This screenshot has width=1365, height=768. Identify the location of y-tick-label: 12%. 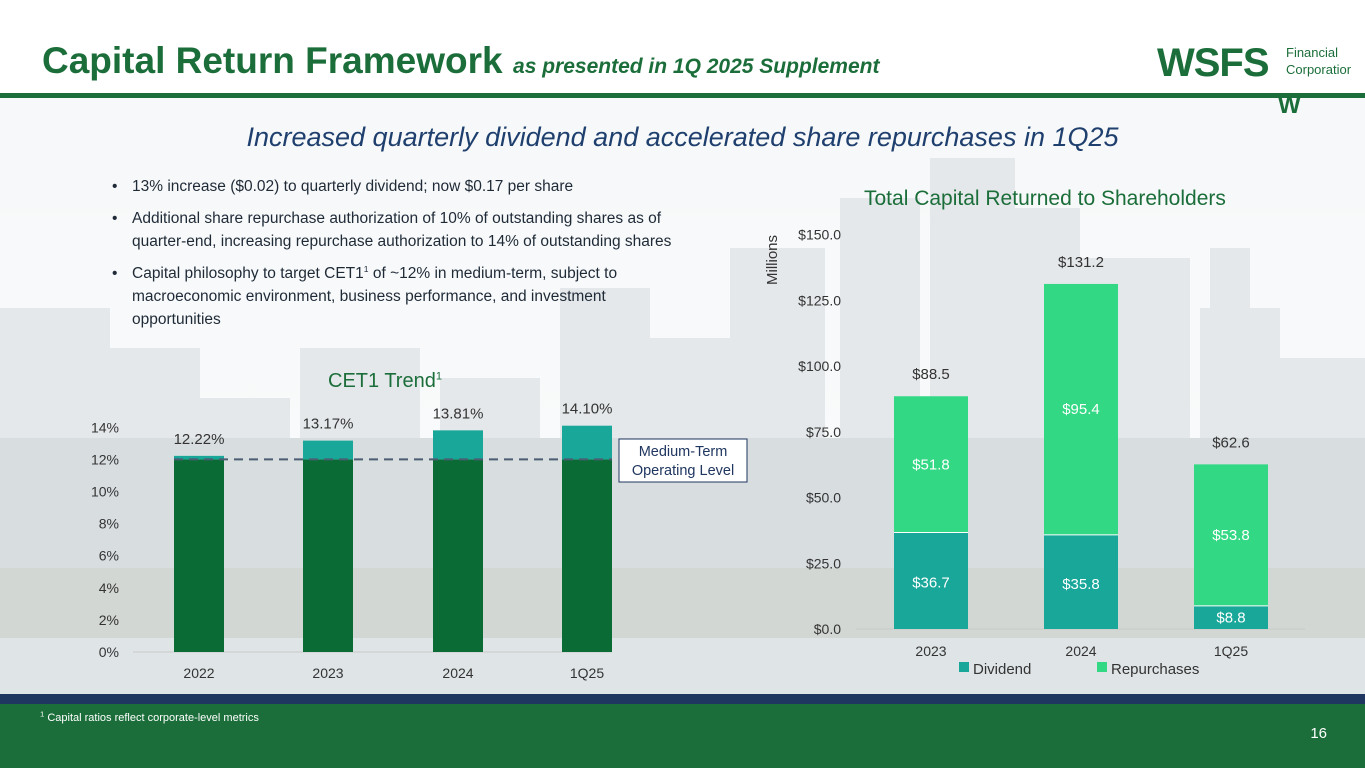
(105, 459).